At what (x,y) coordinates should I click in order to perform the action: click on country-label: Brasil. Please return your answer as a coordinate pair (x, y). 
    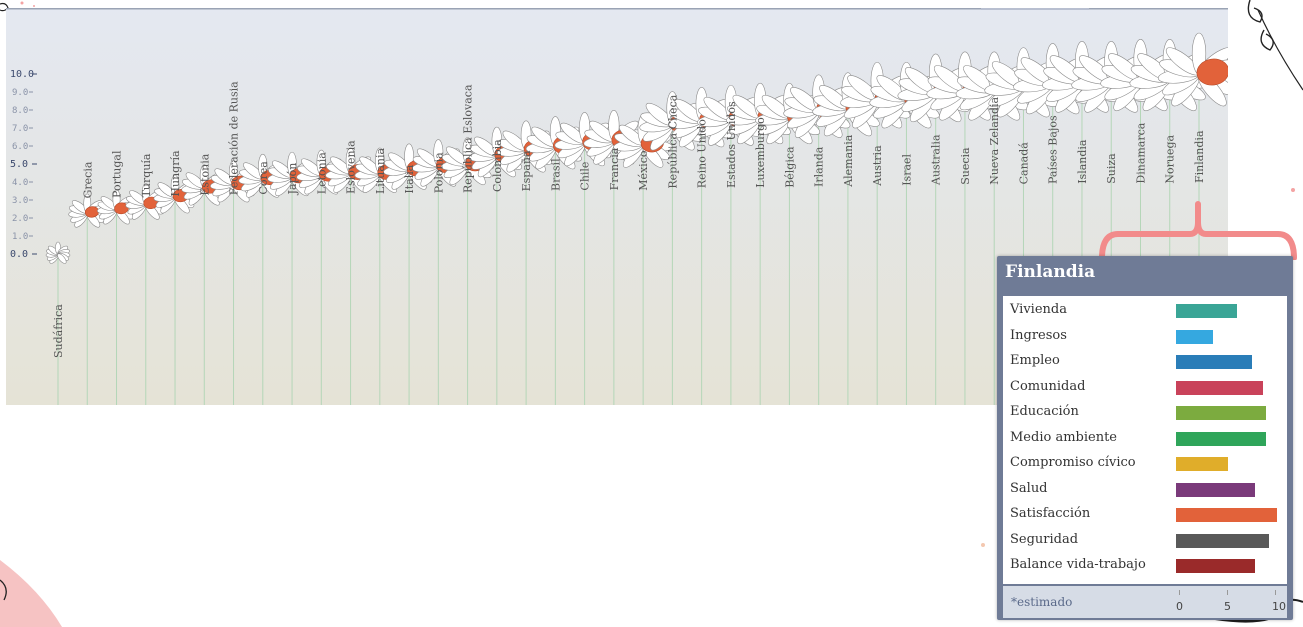
    Looking at the image, I should click on (555, 174).